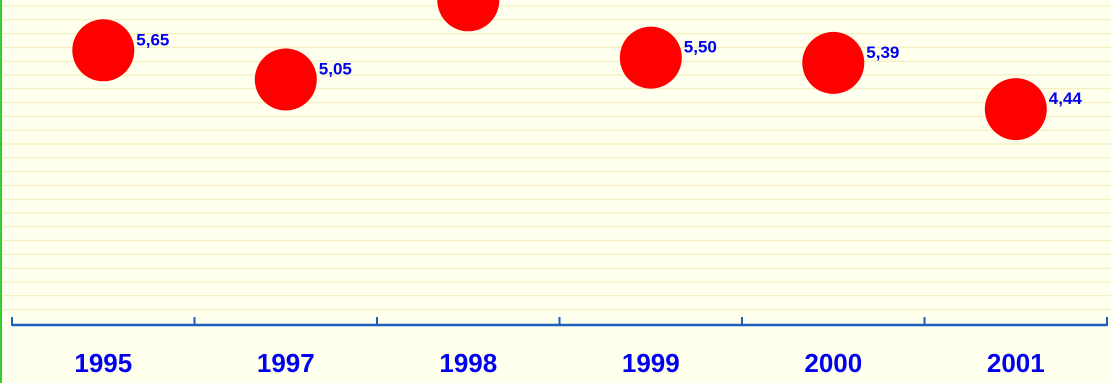  What do you see at coordinates (335, 69) in the screenshot?
I see `value-label-1997: 5,05` at bounding box center [335, 69].